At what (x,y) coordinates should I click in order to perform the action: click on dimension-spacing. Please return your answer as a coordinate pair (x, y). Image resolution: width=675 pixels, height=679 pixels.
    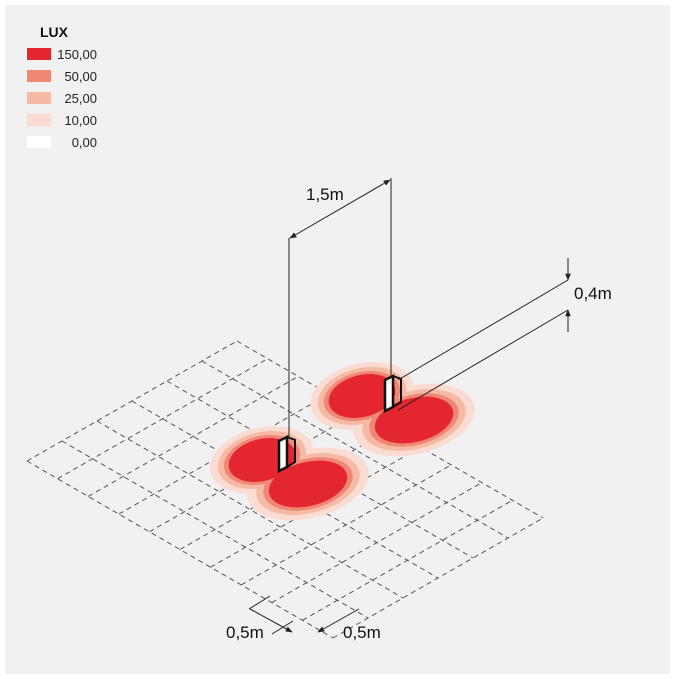
    Looking at the image, I should click on (340, 308).